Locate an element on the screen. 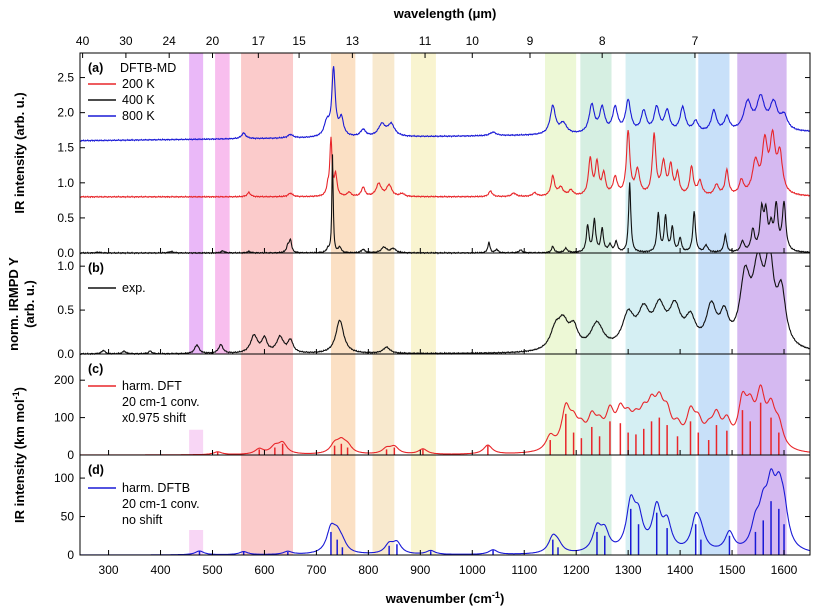 The image size is (830, 611). top-tick-label: 17 is located at coordinates (259, 41).